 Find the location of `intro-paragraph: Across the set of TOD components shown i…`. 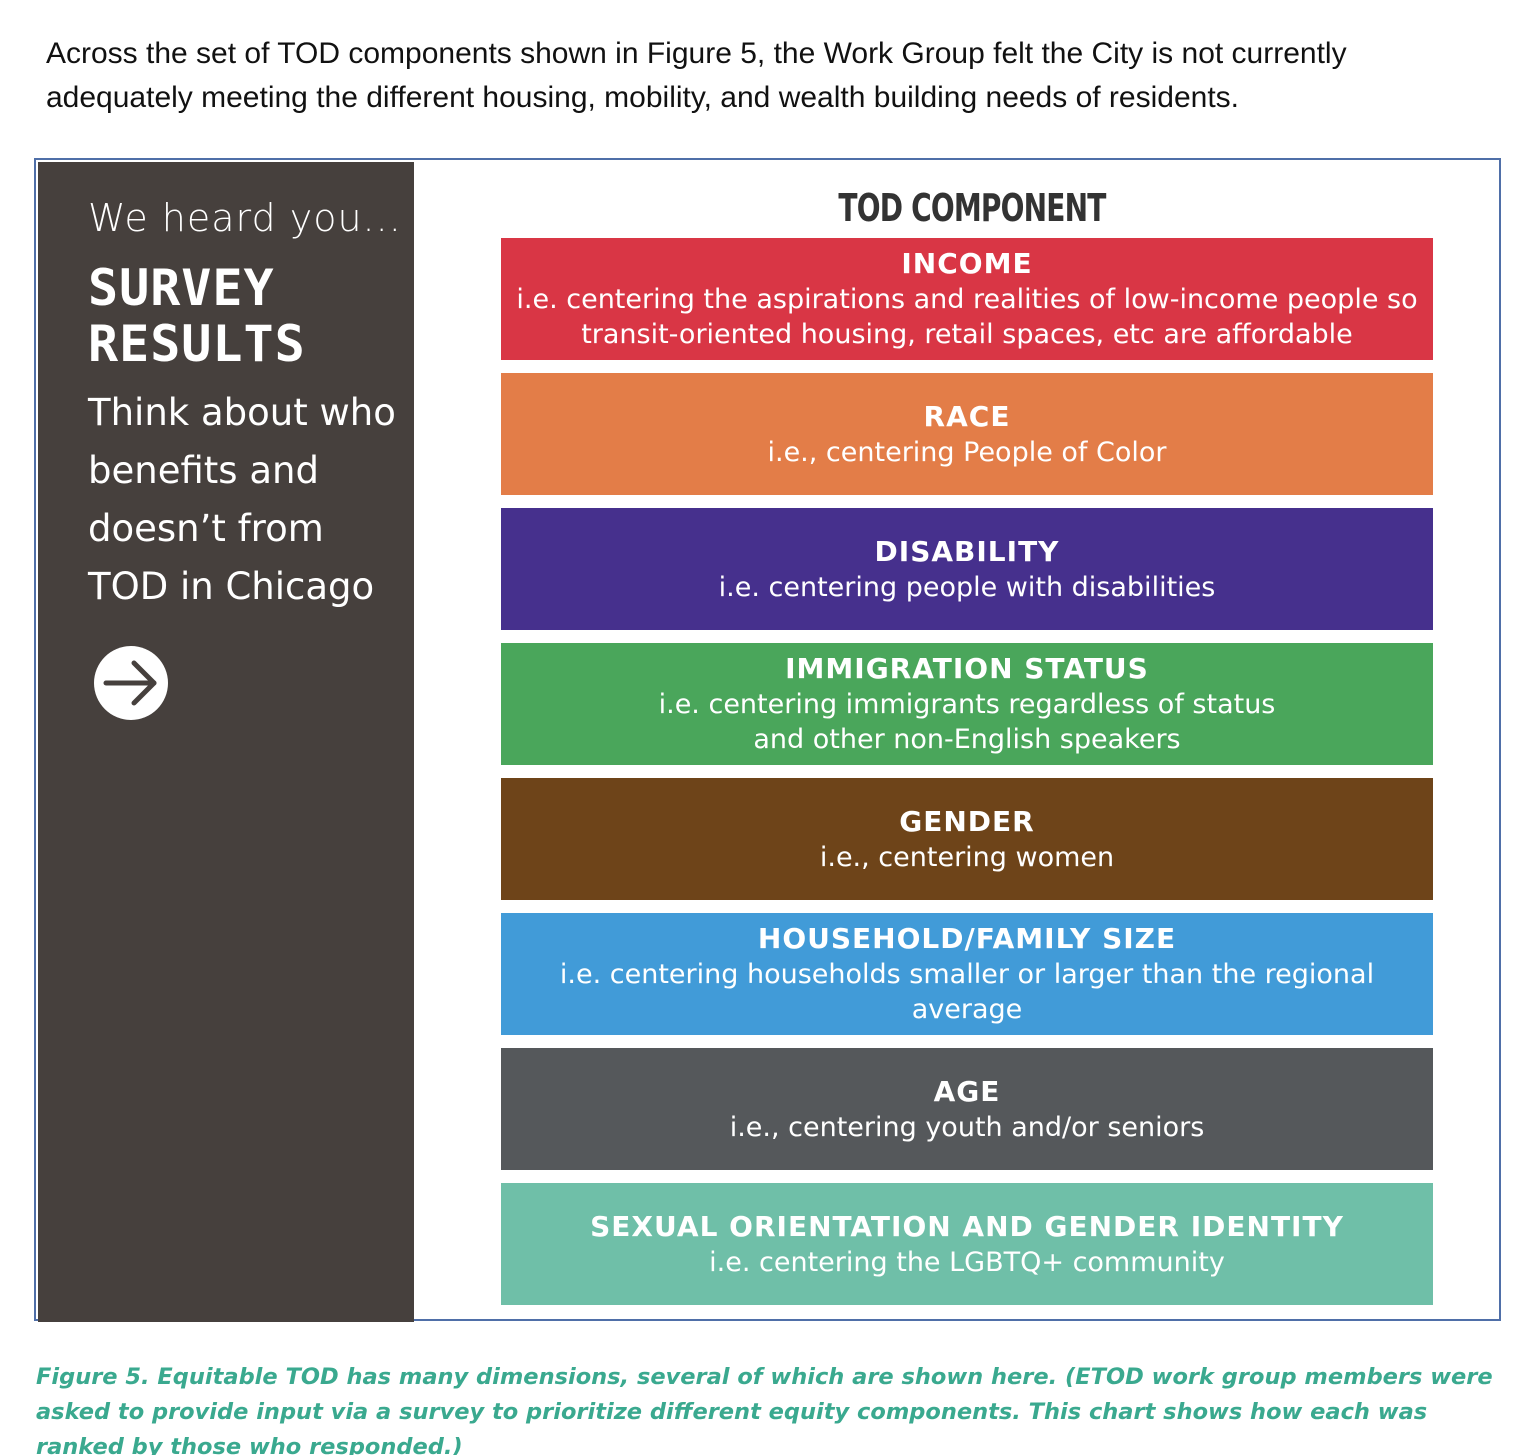

intro-paragraph: Across the set of TOD components shown i… is located at coordinates (696, 75).